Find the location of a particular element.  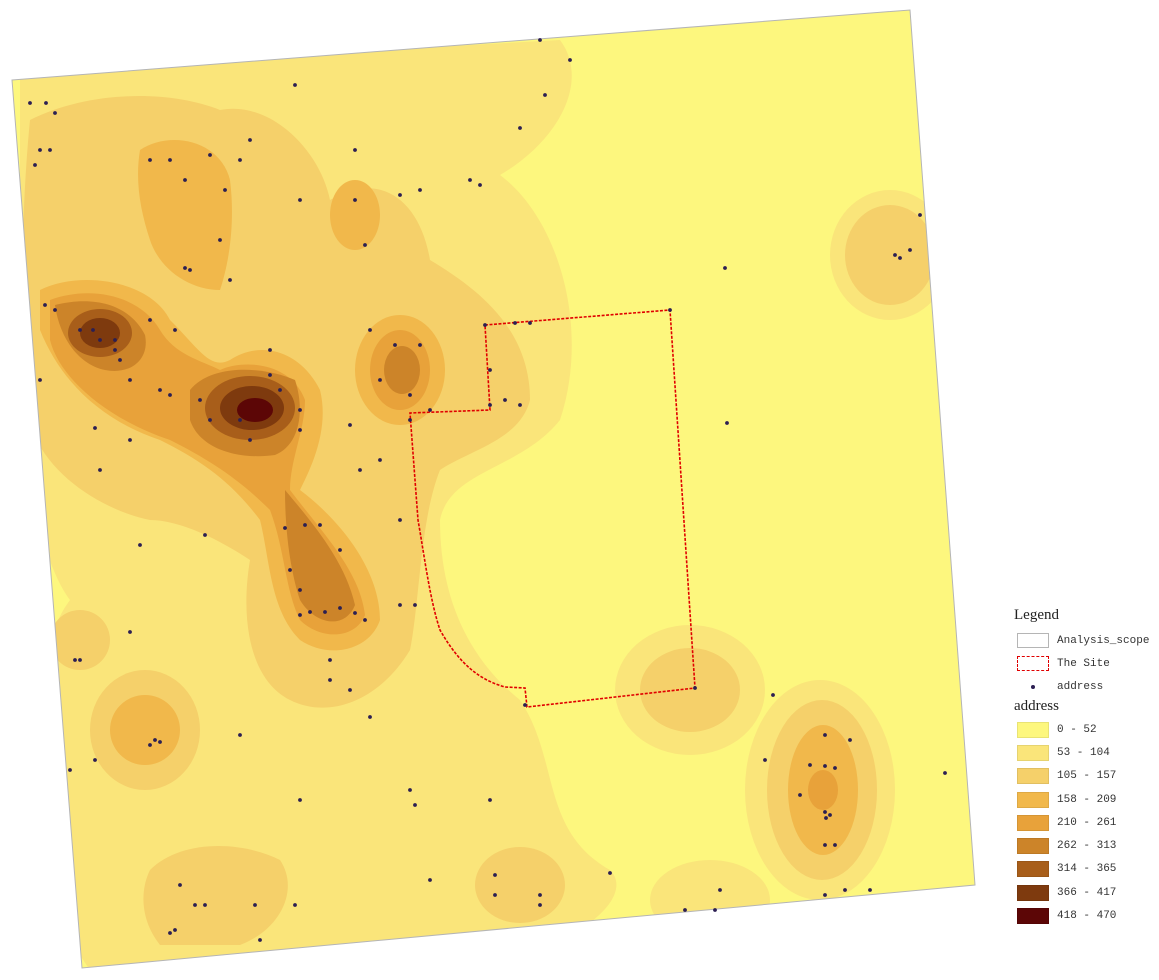

legend-item-site: The Site is located at coordinates (1084, 663).